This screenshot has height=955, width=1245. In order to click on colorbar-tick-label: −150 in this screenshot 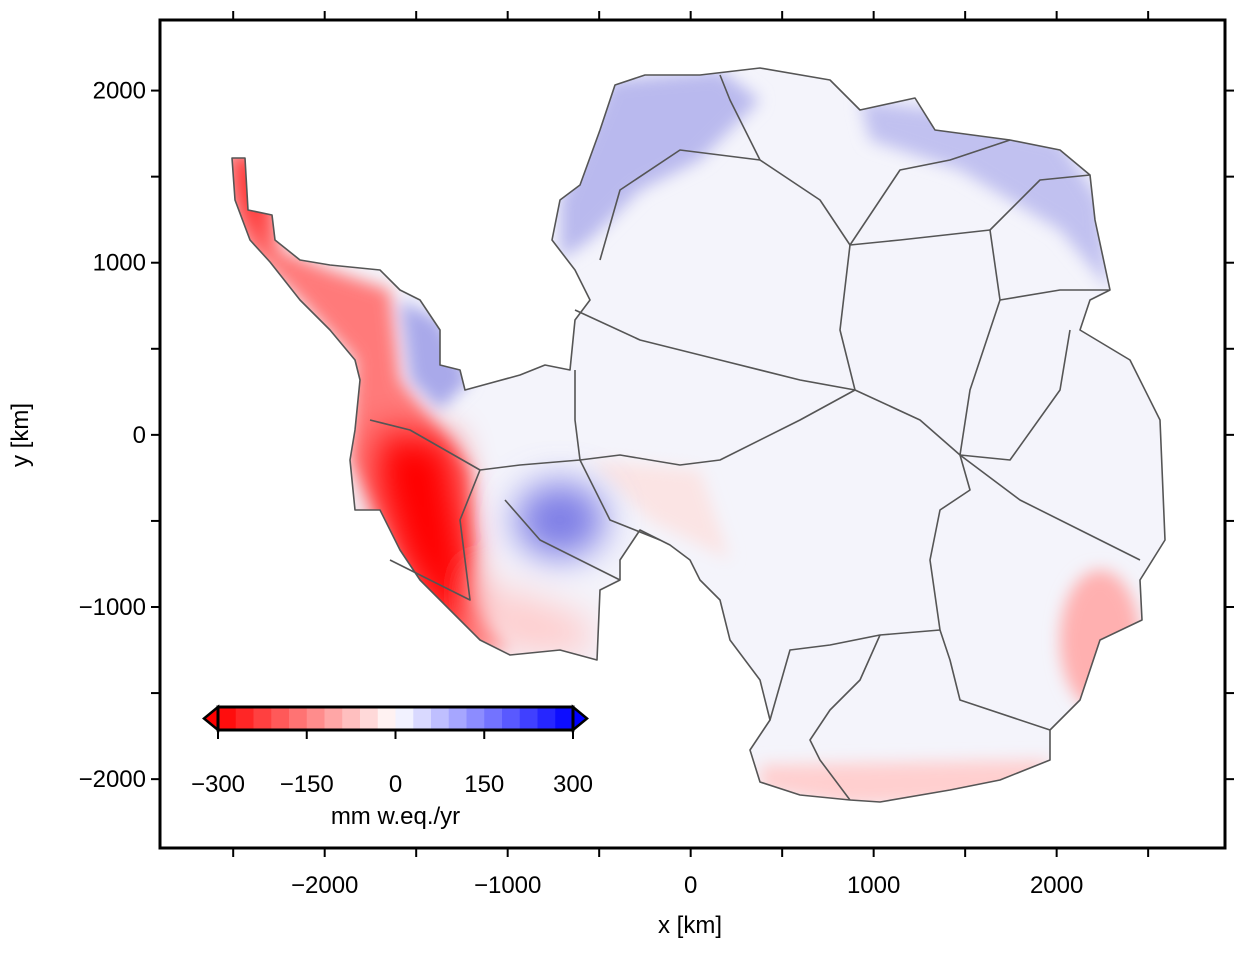, I will do `click(307, 784)`.